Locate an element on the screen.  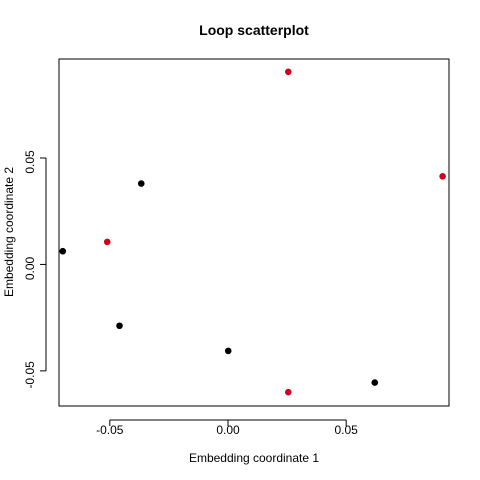
chart-title: Loop scatterplot is located at coordinates (254, 30).